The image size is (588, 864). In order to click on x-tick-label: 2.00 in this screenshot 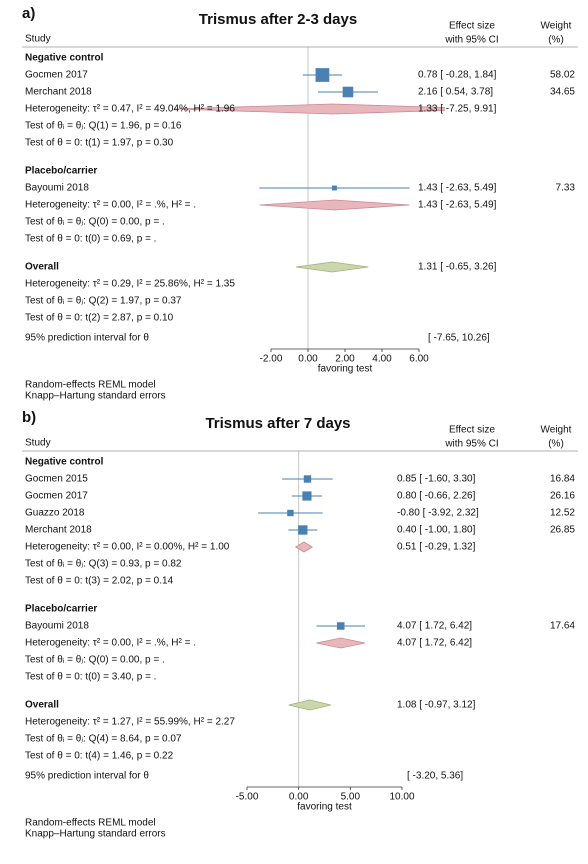, I will do `click(345, 359)`.